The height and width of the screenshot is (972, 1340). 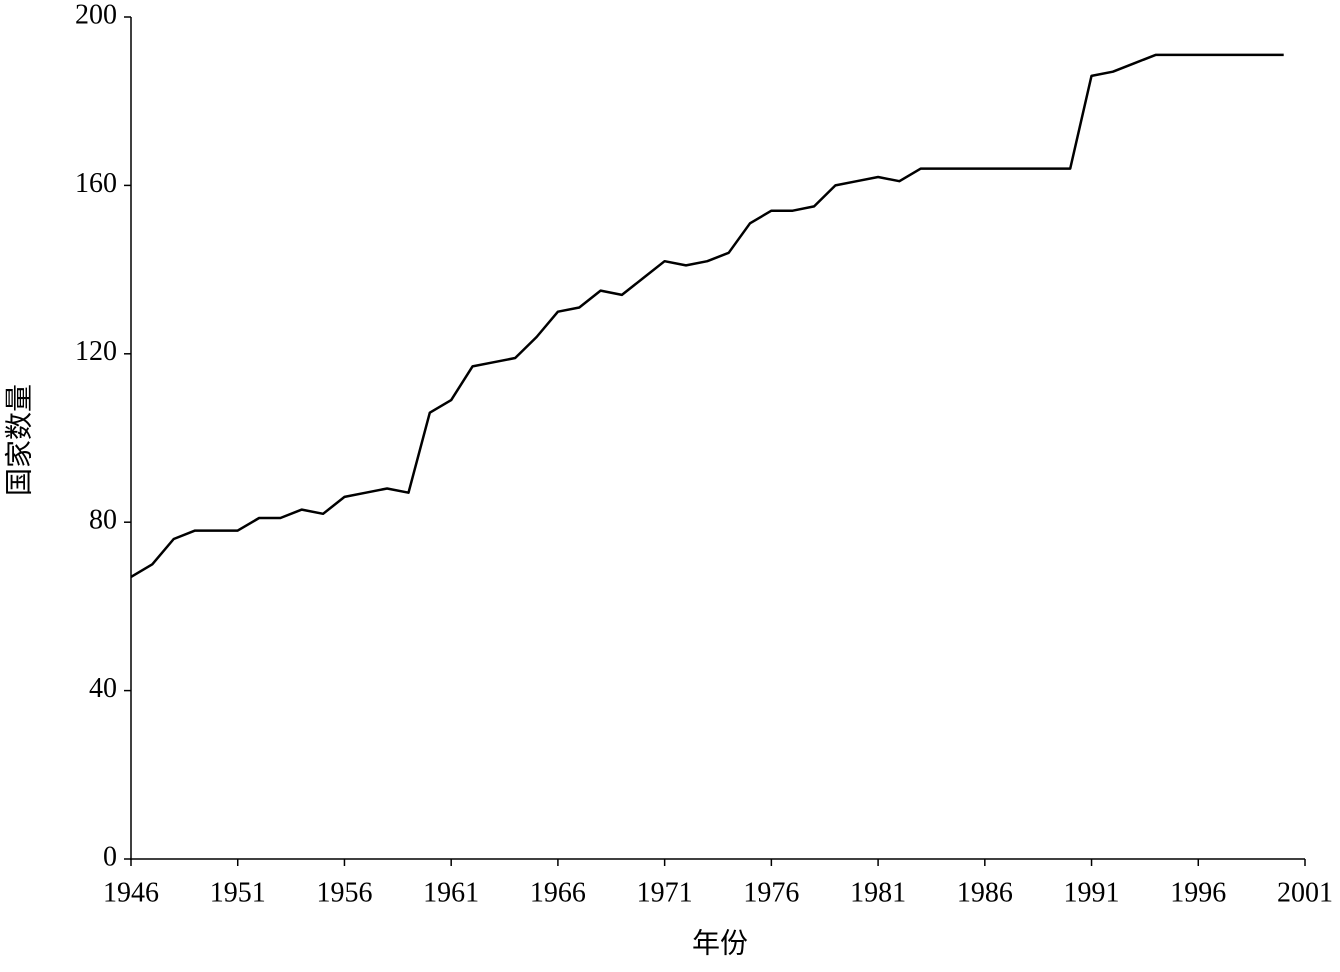 I want to click on y-tick-label: 200, so click(x=96, y=15).